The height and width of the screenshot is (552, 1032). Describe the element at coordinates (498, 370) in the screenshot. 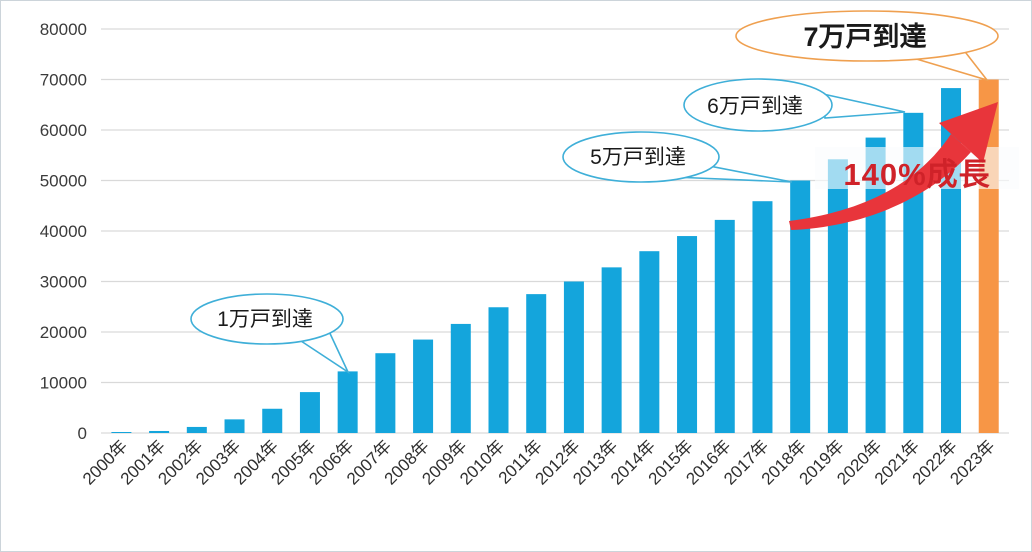

I see `bar-2010年` at that location.